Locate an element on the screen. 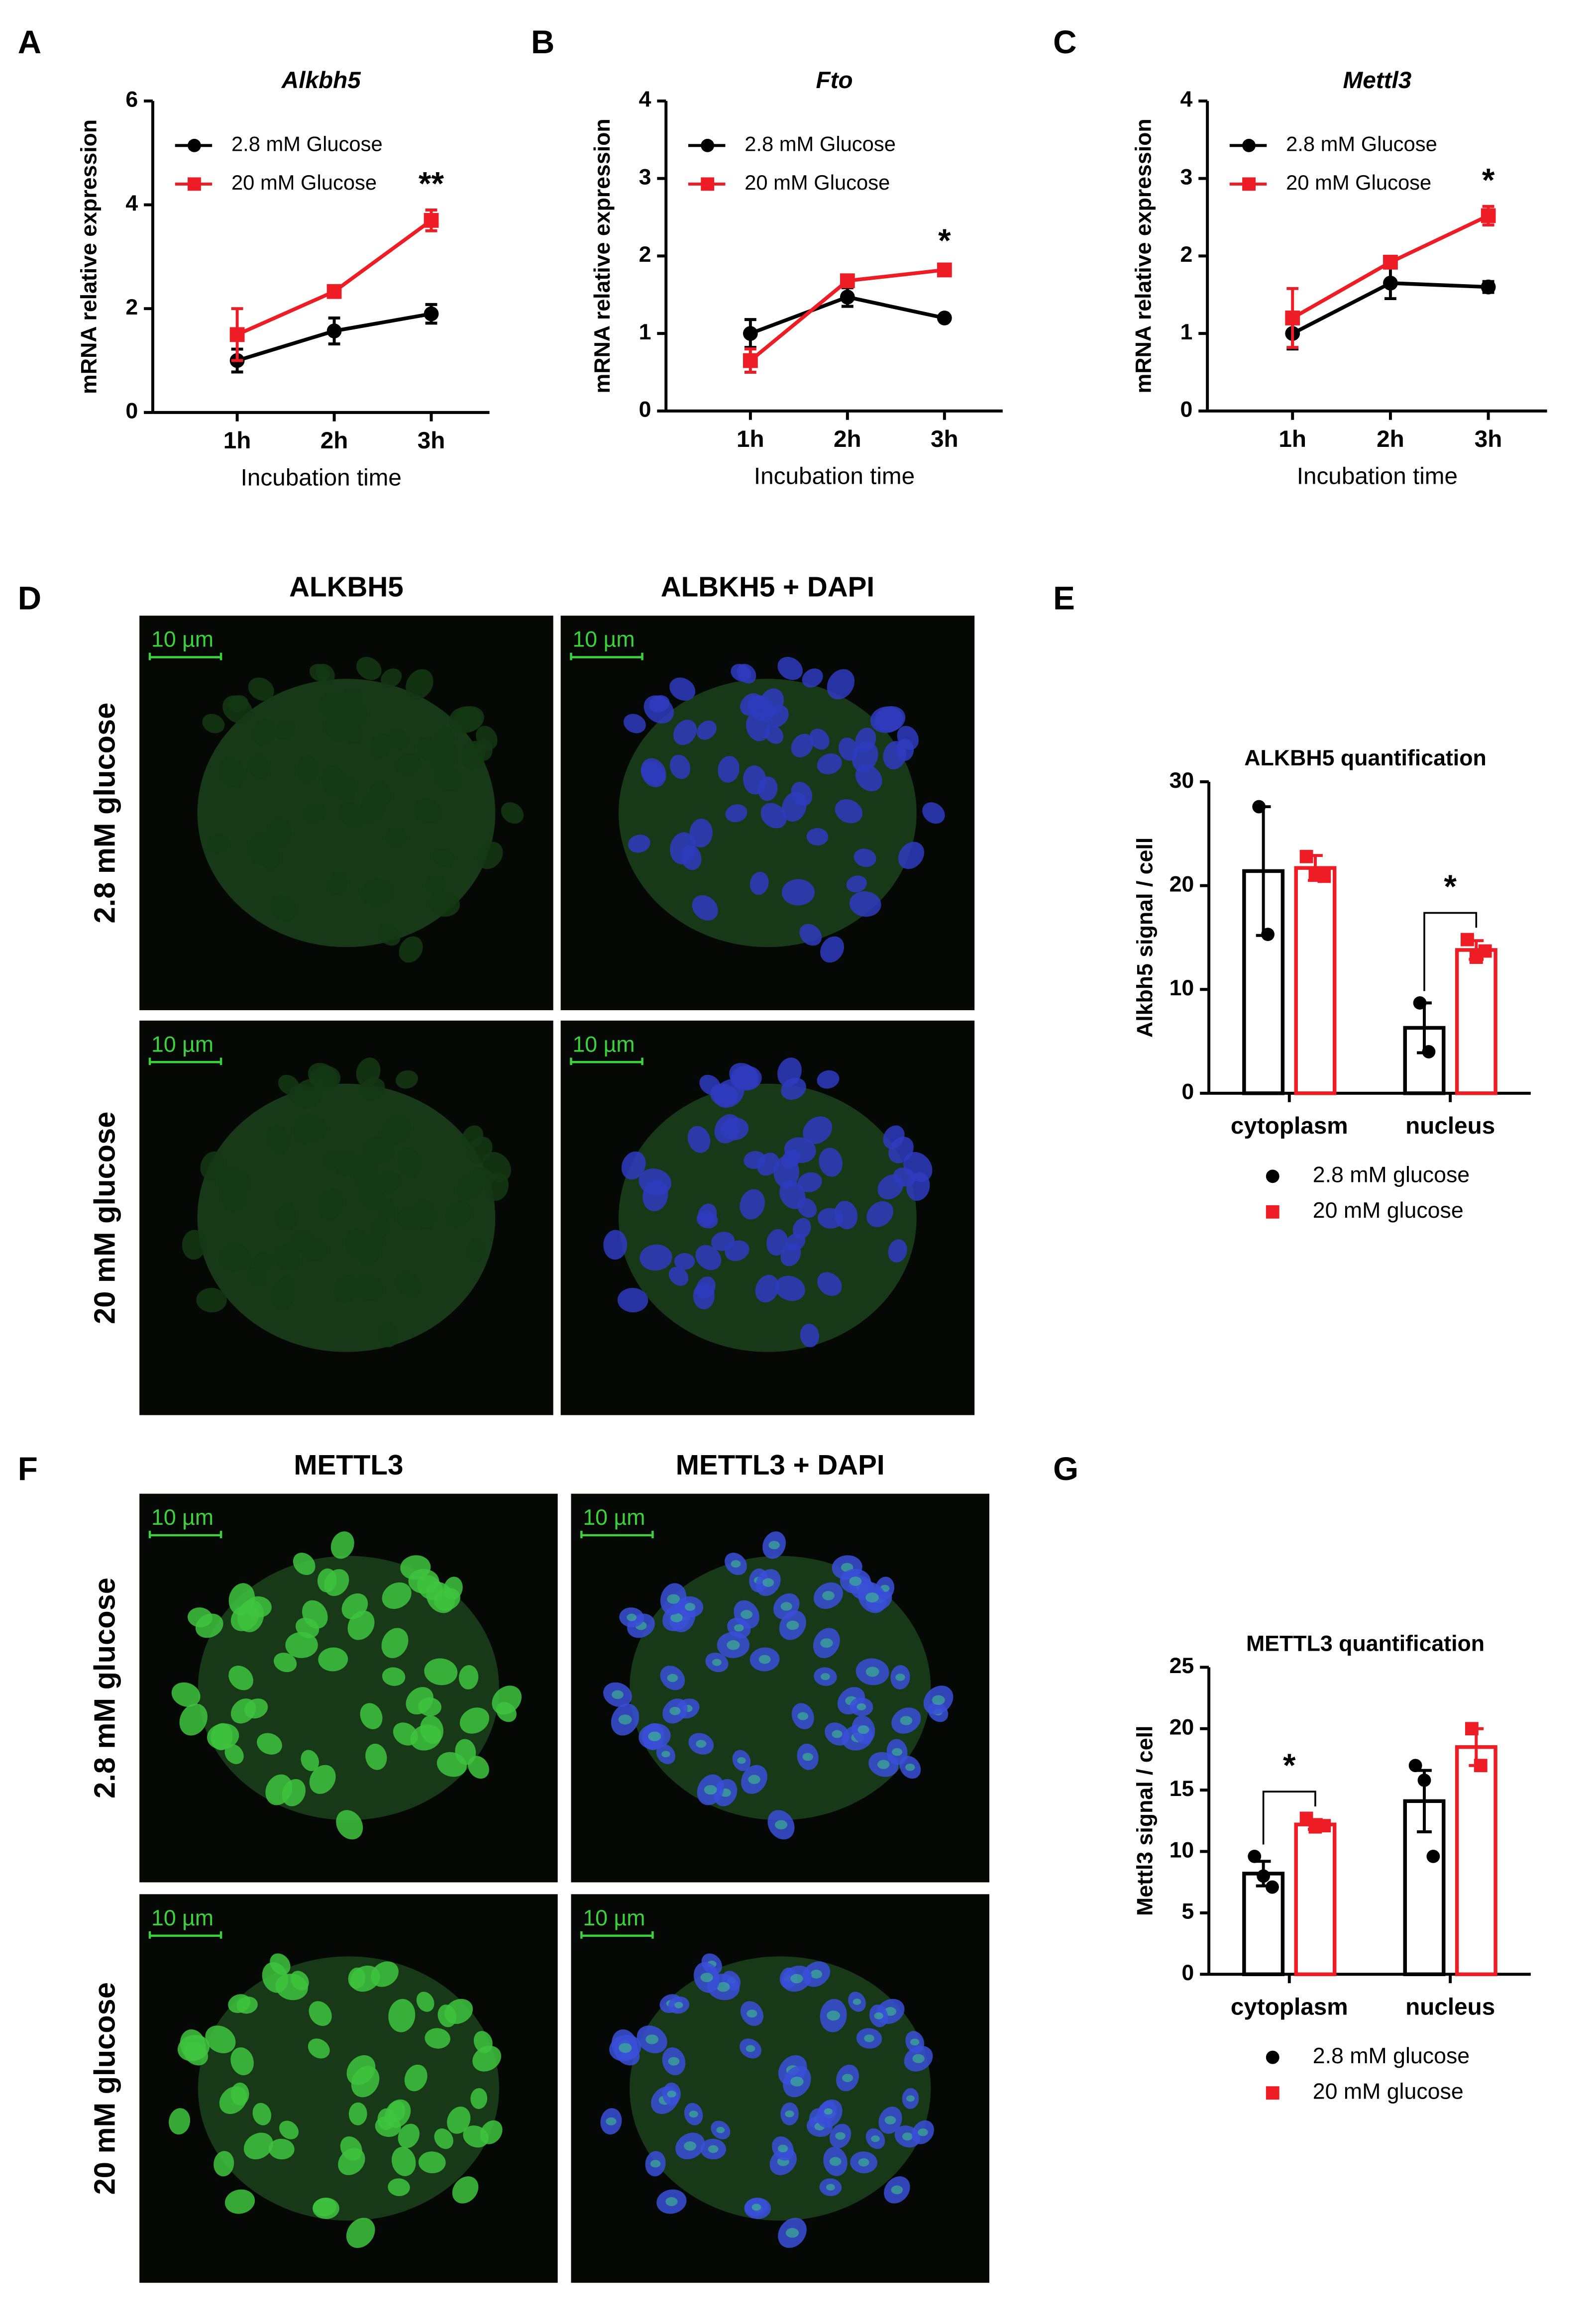 This screenshot has width=1596, height=2320. row-label: 20 mM glucose is located at coordinates (104, 2088).